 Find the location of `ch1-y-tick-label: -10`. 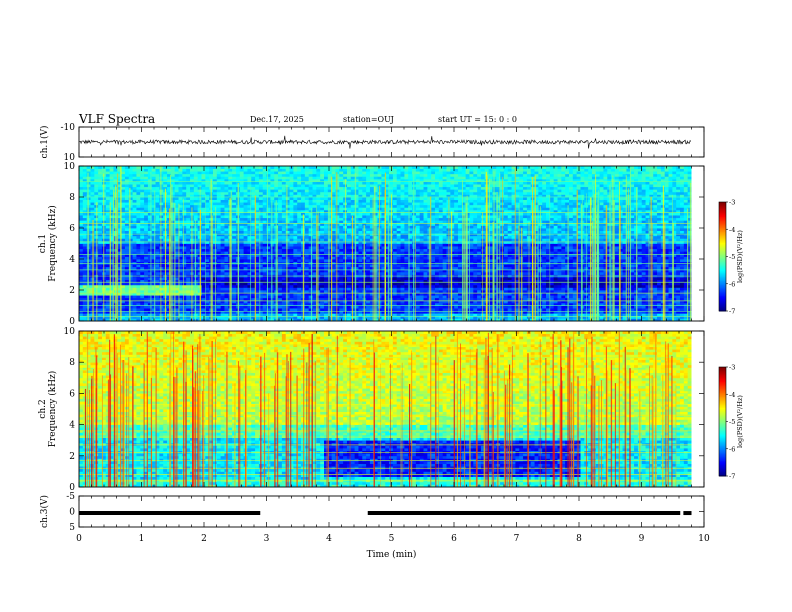

ch1-y-tick-label: -10 is located at coordinates (68, 128).